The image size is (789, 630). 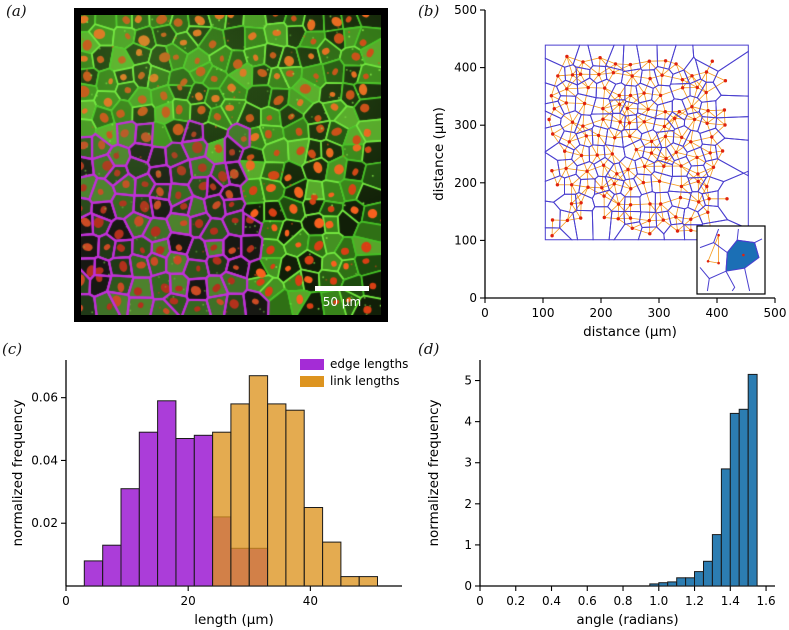 I want to click on x-axis-title: angle (radians), so click(x=627, y=620).